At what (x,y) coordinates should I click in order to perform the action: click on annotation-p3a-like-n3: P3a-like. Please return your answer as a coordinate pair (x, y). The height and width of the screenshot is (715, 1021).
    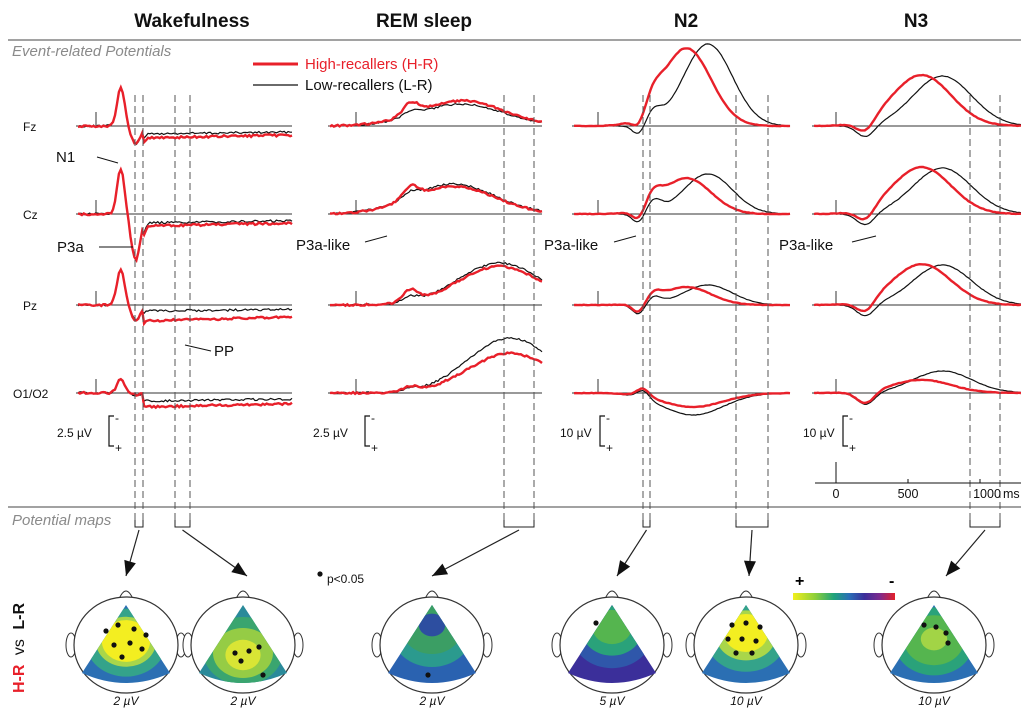
    Looking at the image, I should click on (806, 245).